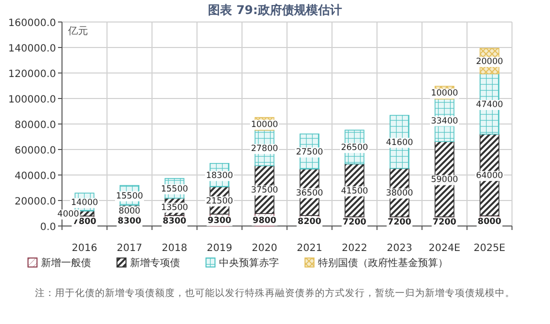 The width and height of the screenshot is (550, 324). Describe the element at coordinates (35, 151) in the screenshot. I see `y-tick-label: 60000.0` at that location.